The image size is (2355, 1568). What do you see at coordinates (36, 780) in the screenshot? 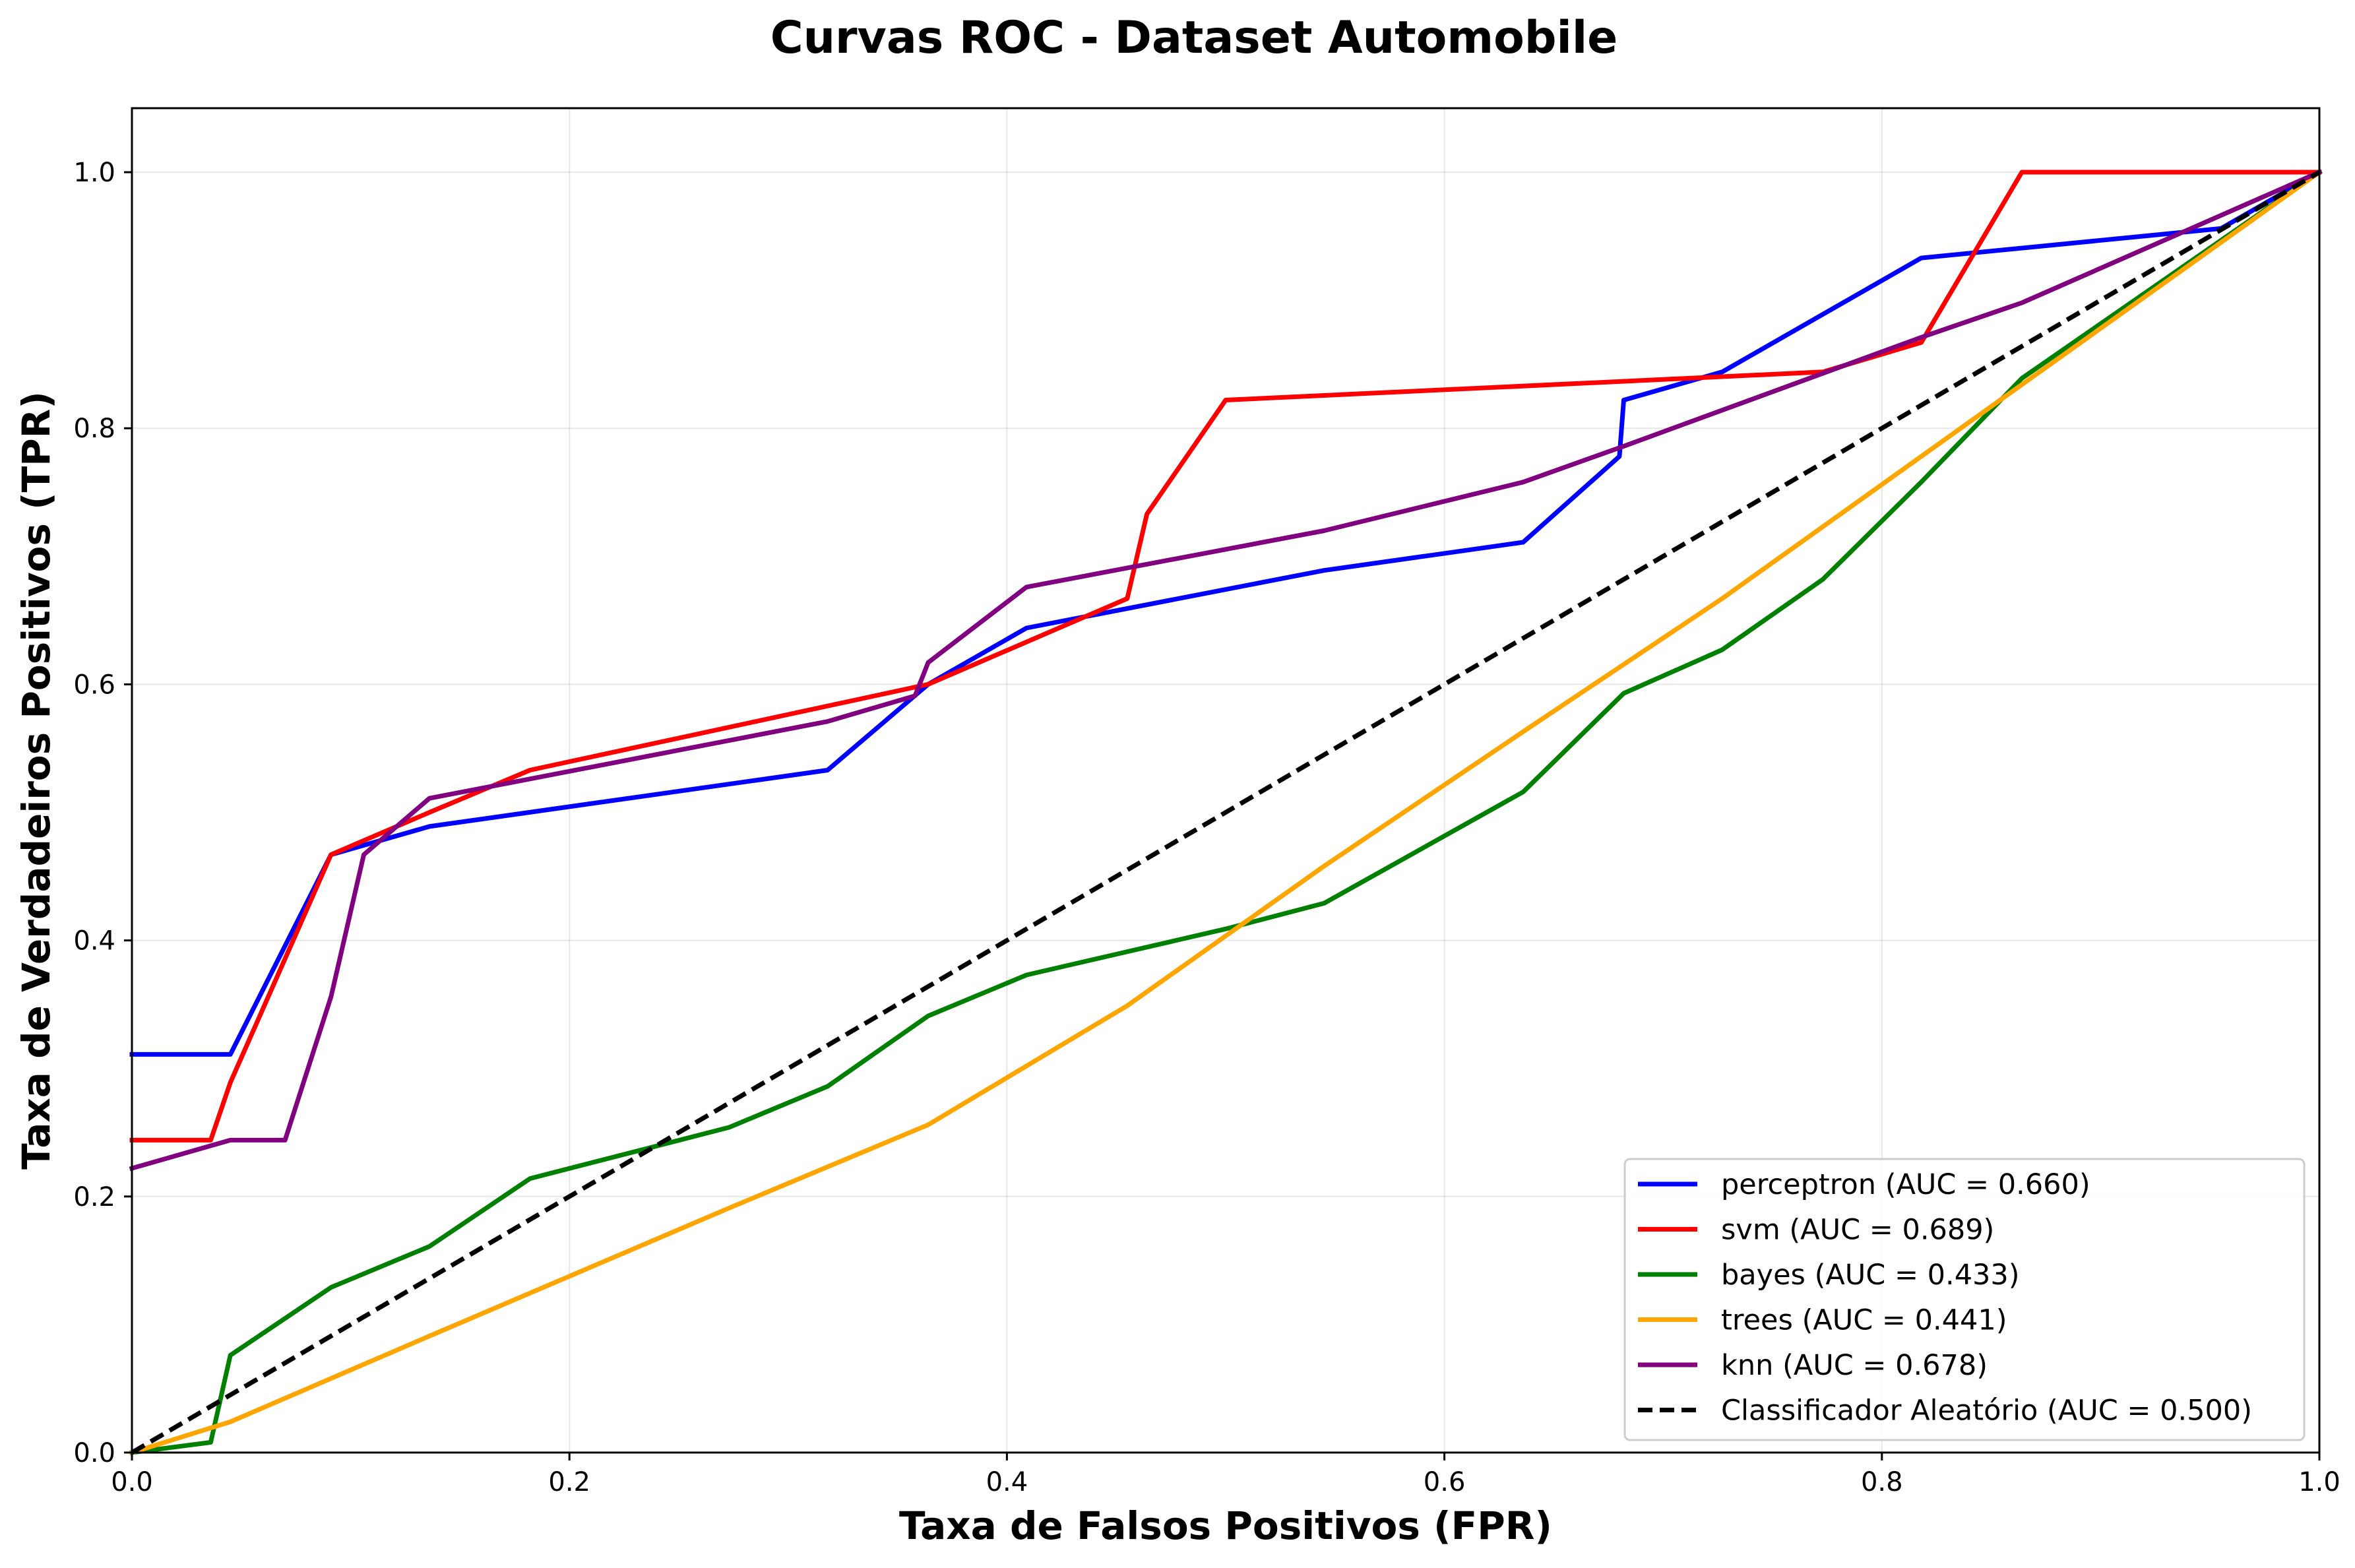
I see `y-axis-label: Taxa de Verdadeiros Positivos (TPR)` at bounding box center [36, 780].